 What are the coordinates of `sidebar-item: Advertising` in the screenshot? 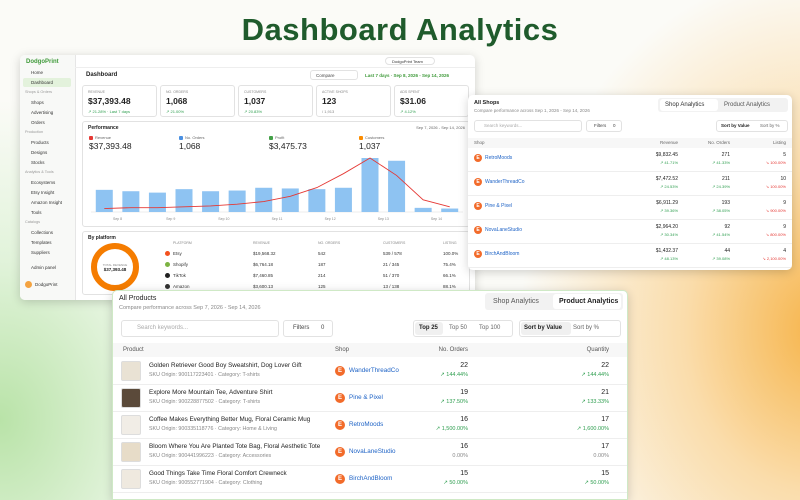 It's located at (42, 112).